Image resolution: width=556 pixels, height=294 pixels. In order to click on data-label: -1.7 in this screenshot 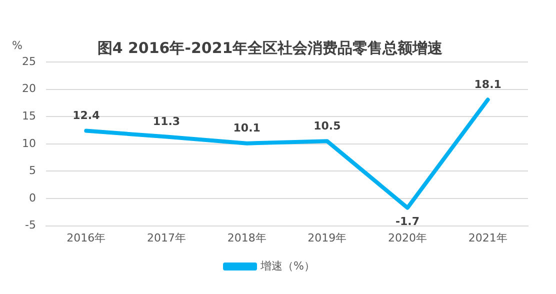, I will do `click(407, 221)`.